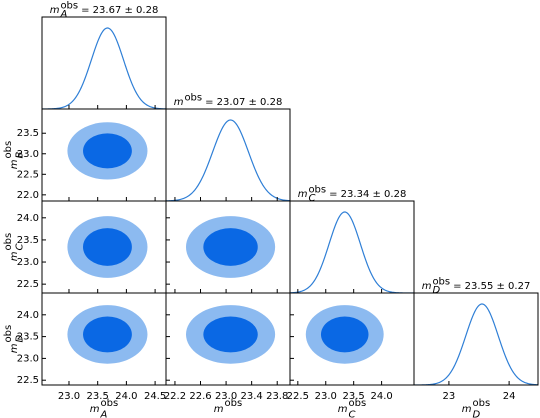  I want to click on stat-label: = 23.55 ± 0.27, so click(491, 286).